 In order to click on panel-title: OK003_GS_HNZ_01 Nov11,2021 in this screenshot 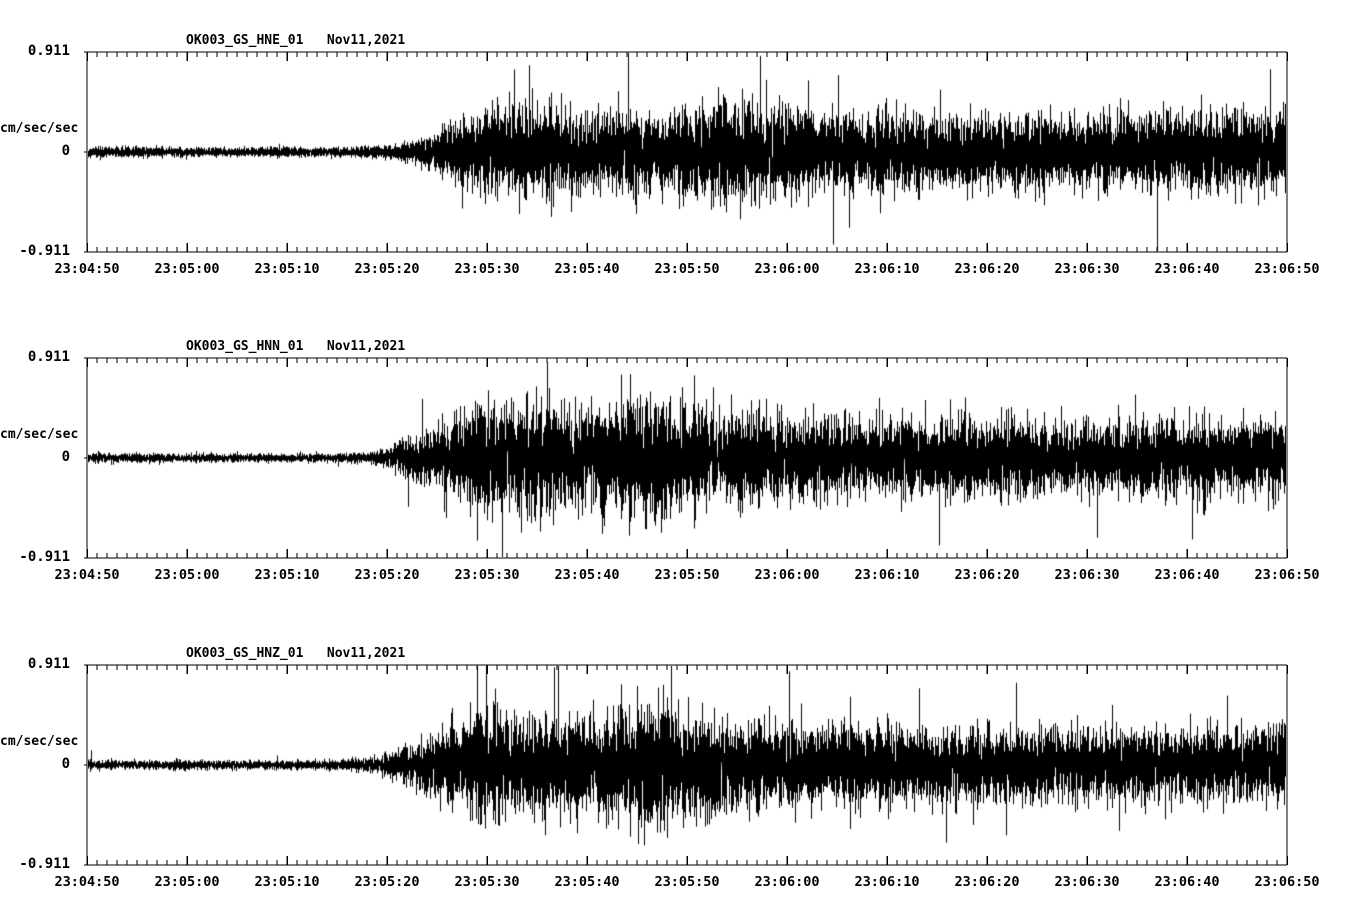, I will do `click(296, 653)`.